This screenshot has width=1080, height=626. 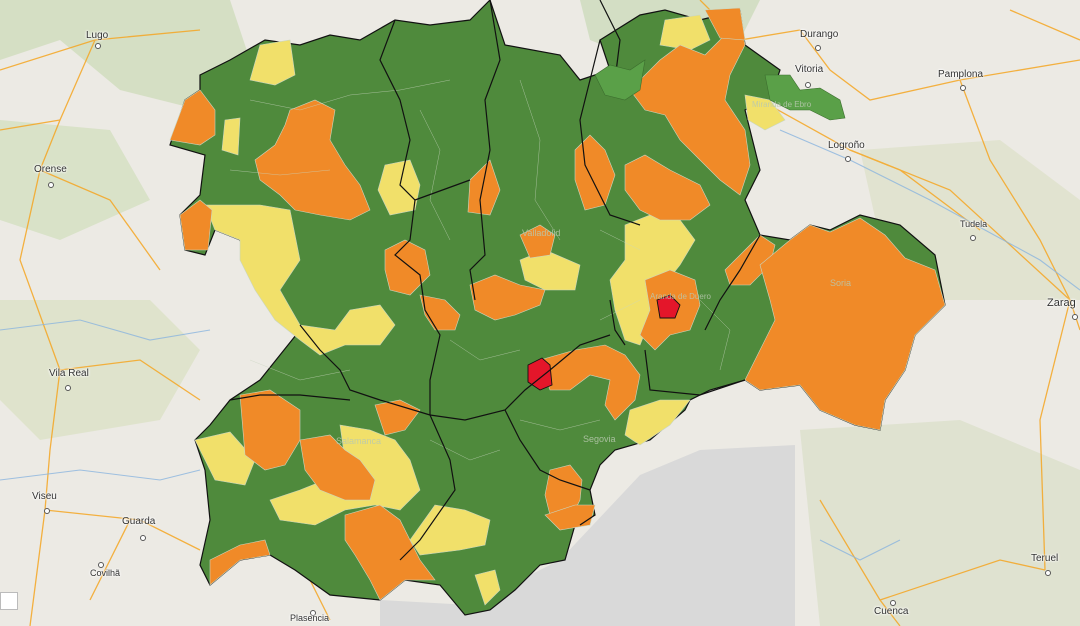 What do you see at coordinates (68, 388) in the screenshot?
I see `city-dot-vila-real` at bounding box center [68, 388].